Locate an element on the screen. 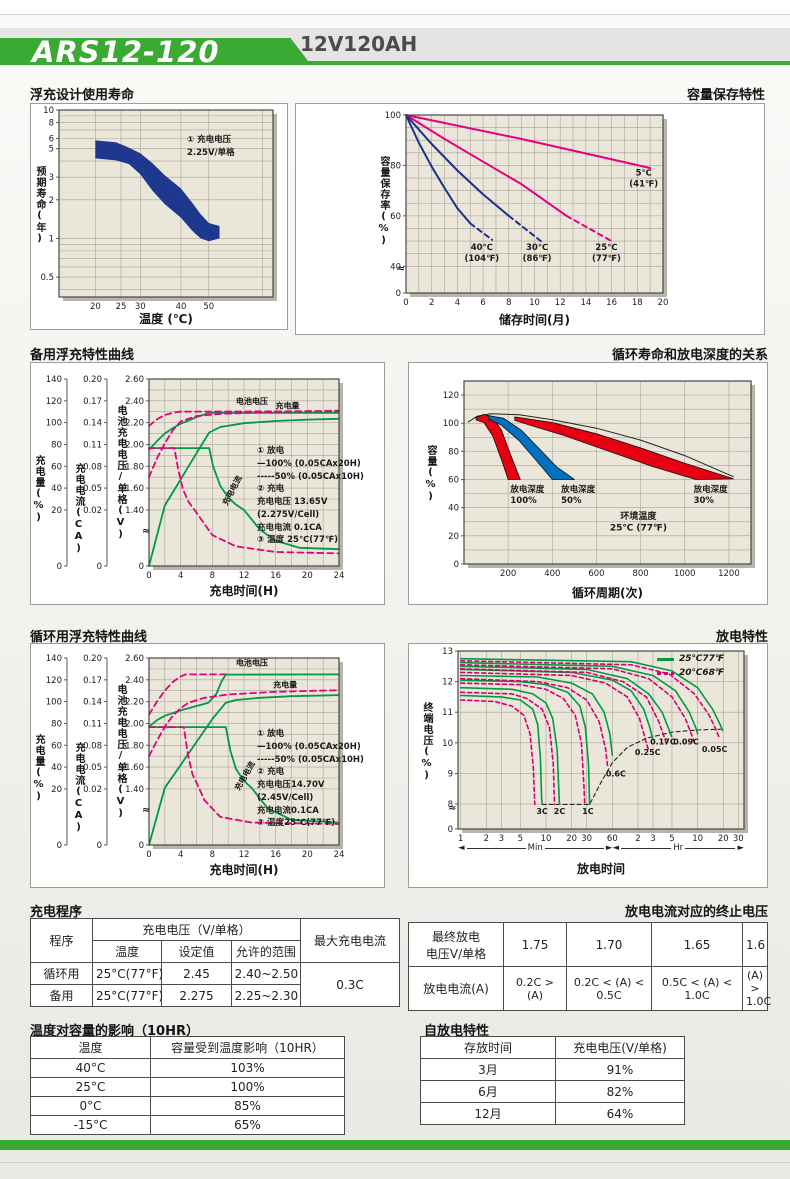  svg-text: 3 is located at coordinates (501, 839).